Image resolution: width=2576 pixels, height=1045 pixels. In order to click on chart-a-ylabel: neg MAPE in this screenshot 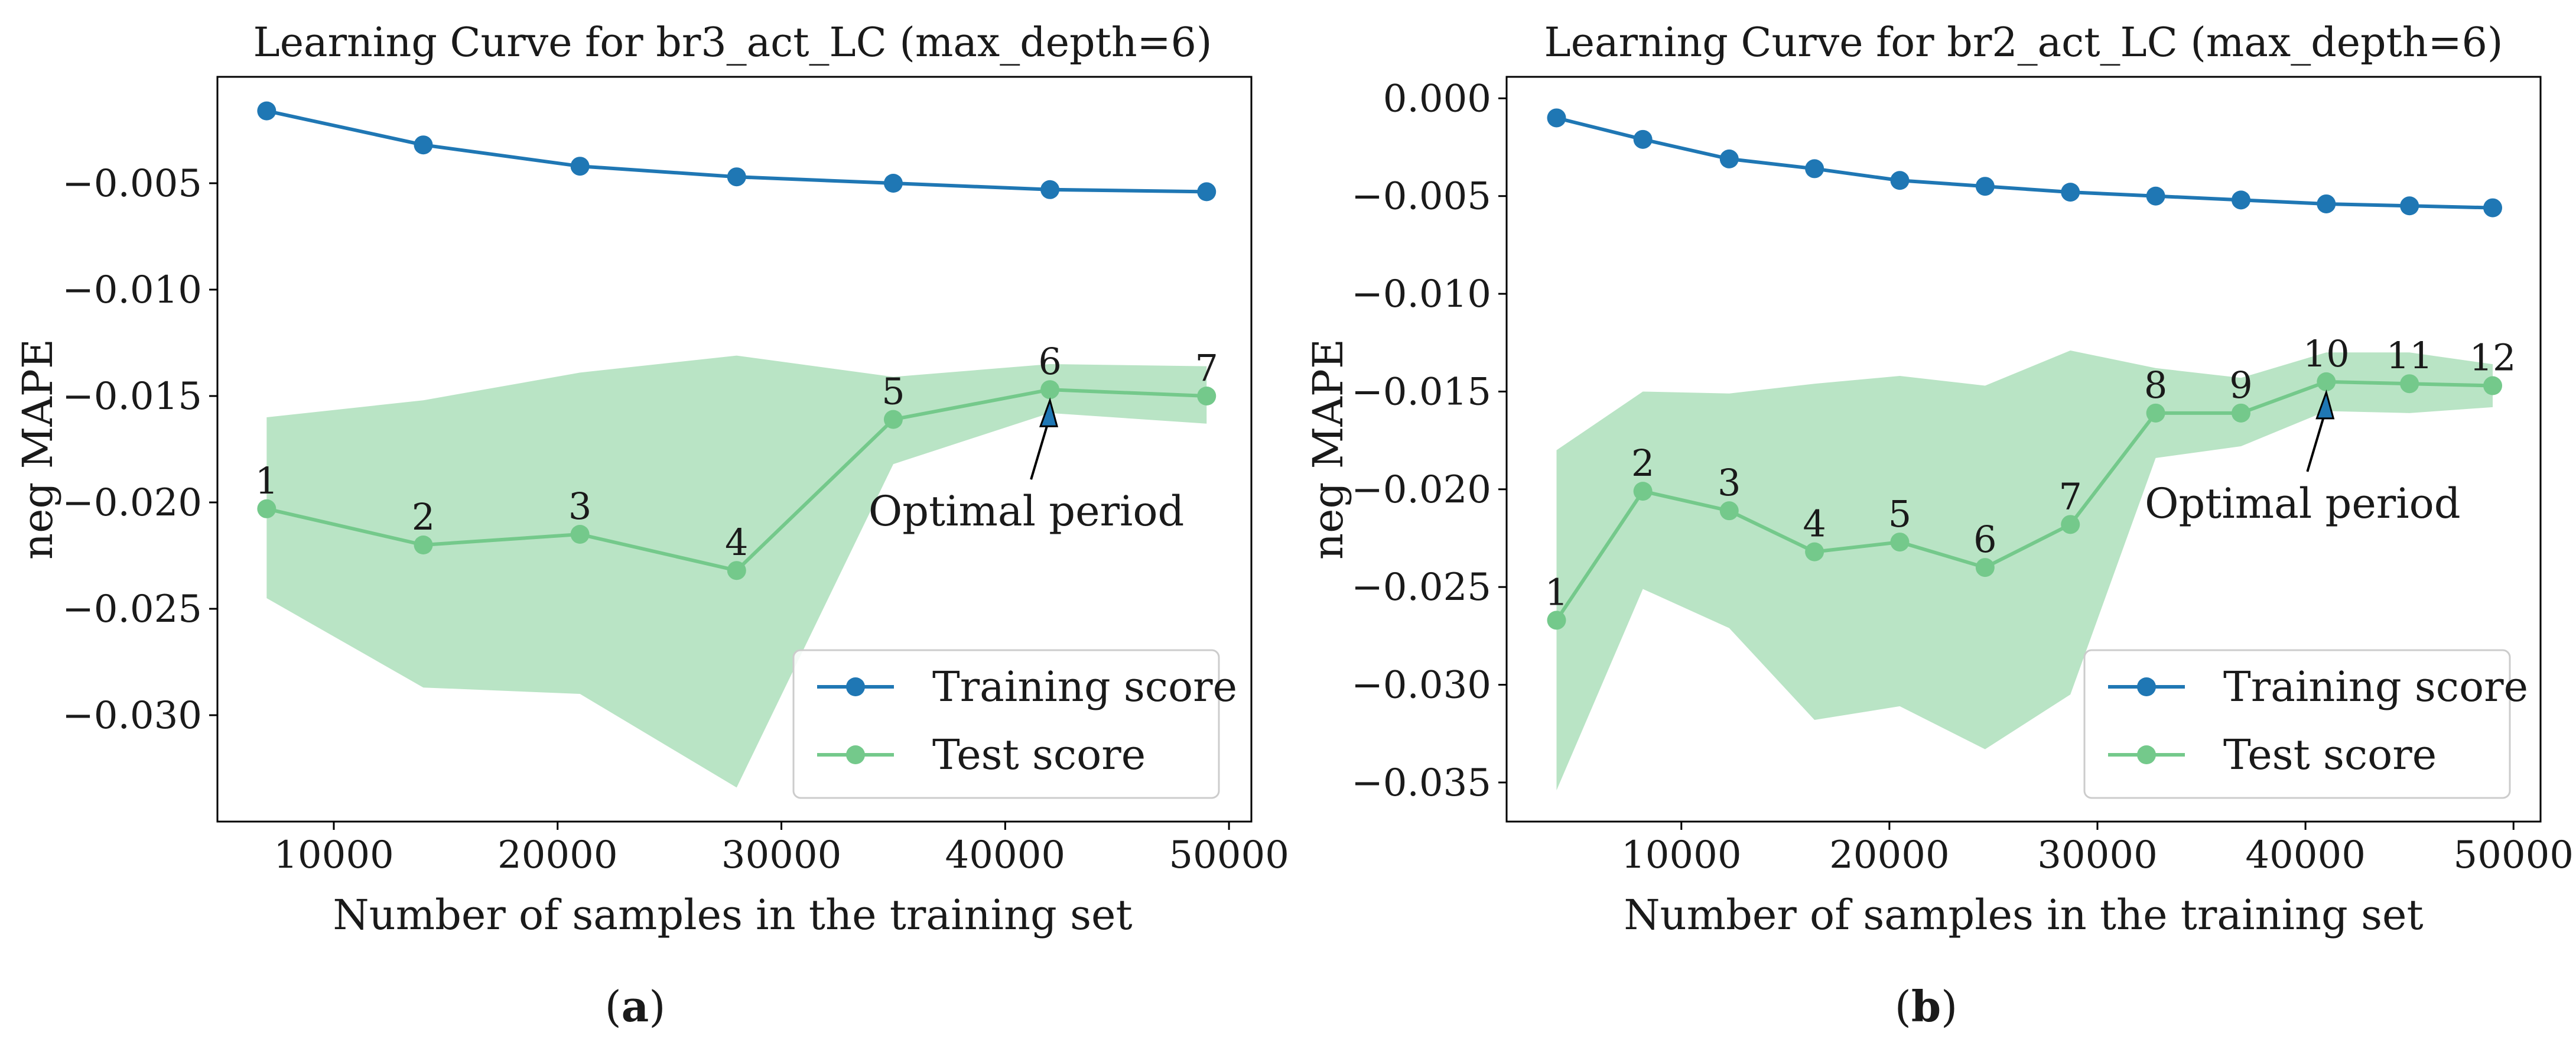, I will do `click(38, 449)`.